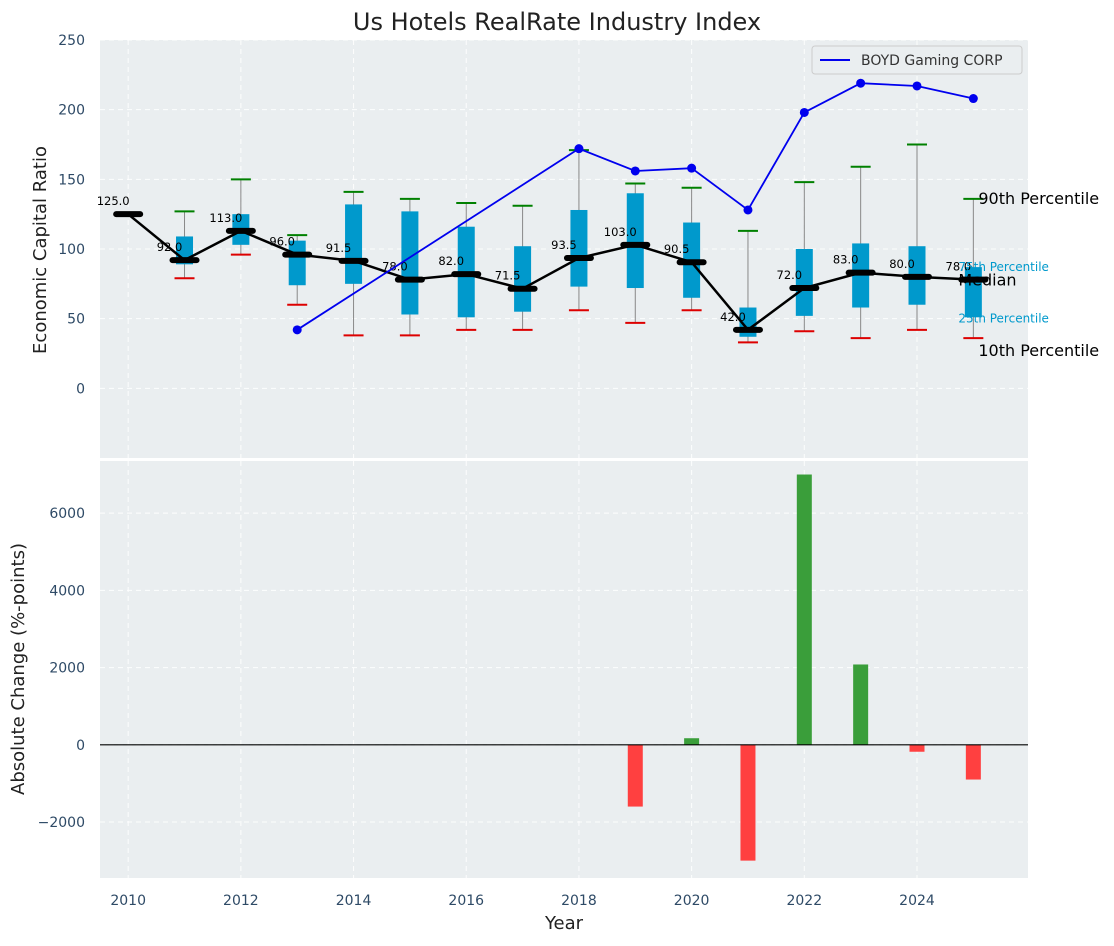  I want to click on median-value-label: 71.5, so click(508, 276).